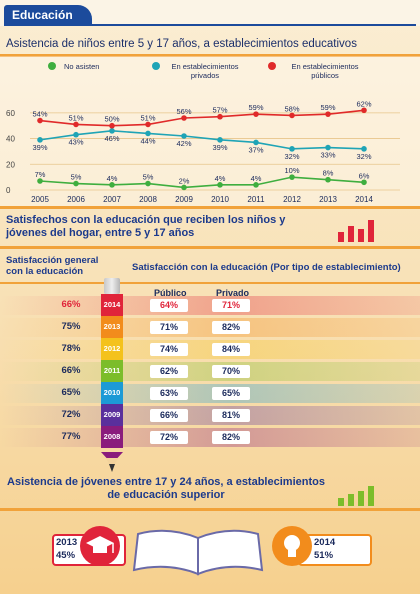 The image size is (420, 594). I want to click on publico-value: 63%, so click(169, 393).